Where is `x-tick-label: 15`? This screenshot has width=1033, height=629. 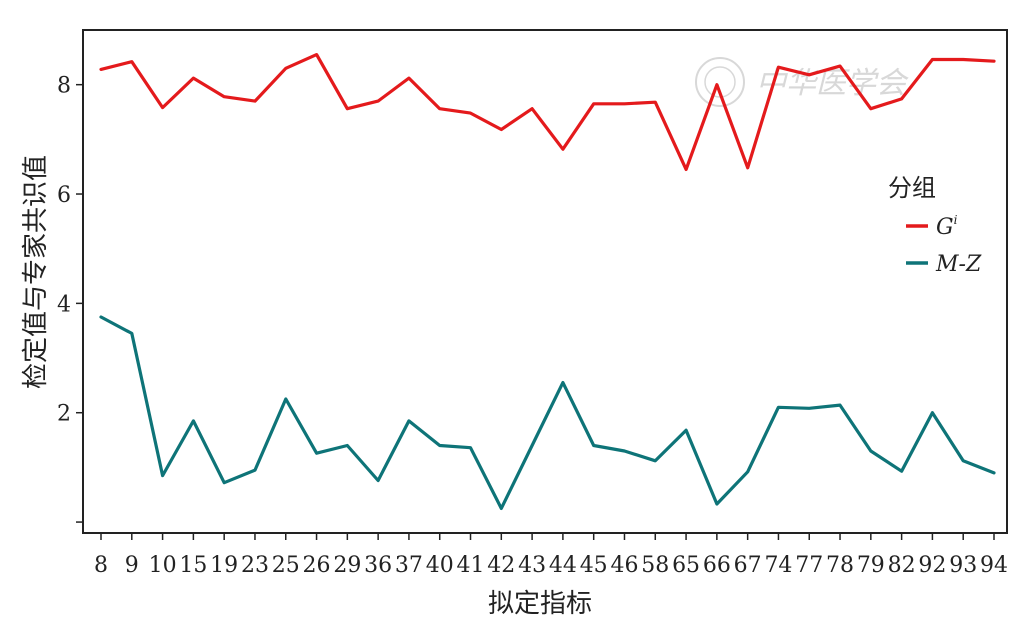
x-tick-label: 15 is located at coordinates (193, 565).